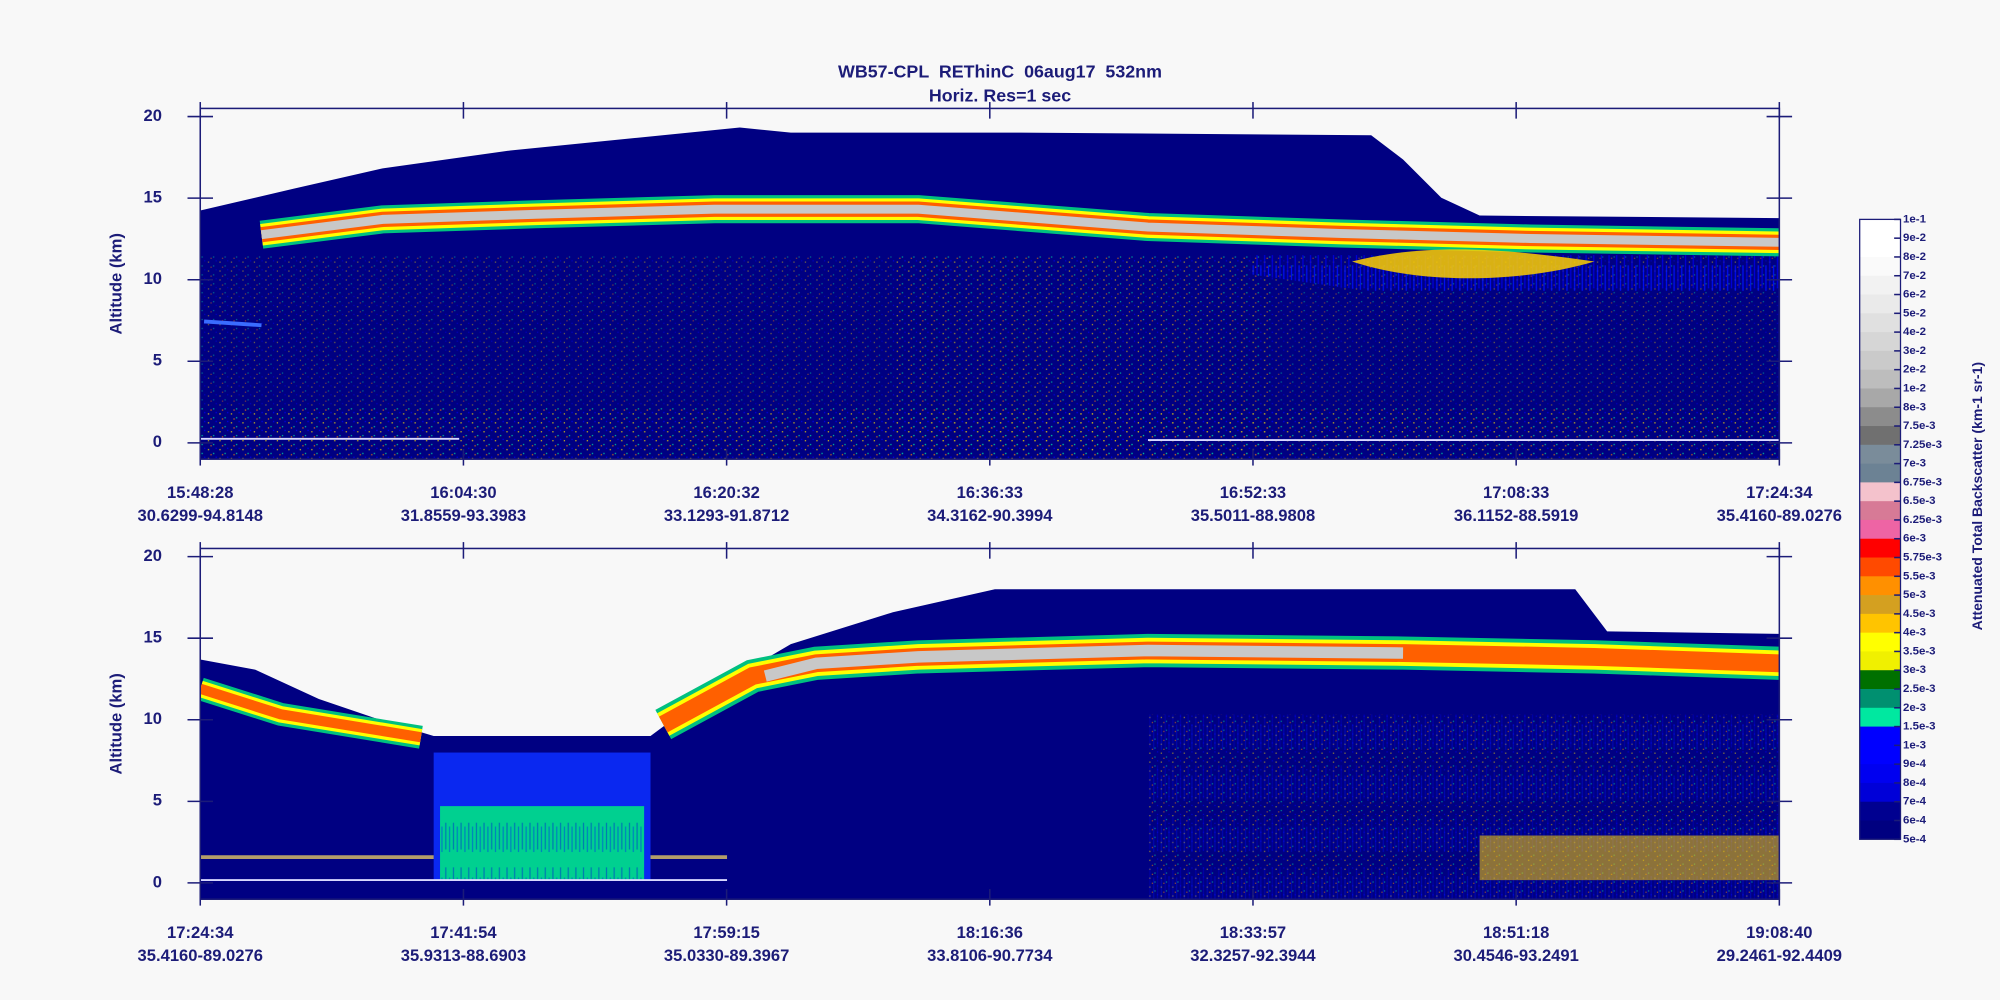 Image resolution: width=2000 pixels, height=1000 pixels. Describe the element at coordinates (153, 718) in the screenshot. I see `y-tick-label: 10` at that location.